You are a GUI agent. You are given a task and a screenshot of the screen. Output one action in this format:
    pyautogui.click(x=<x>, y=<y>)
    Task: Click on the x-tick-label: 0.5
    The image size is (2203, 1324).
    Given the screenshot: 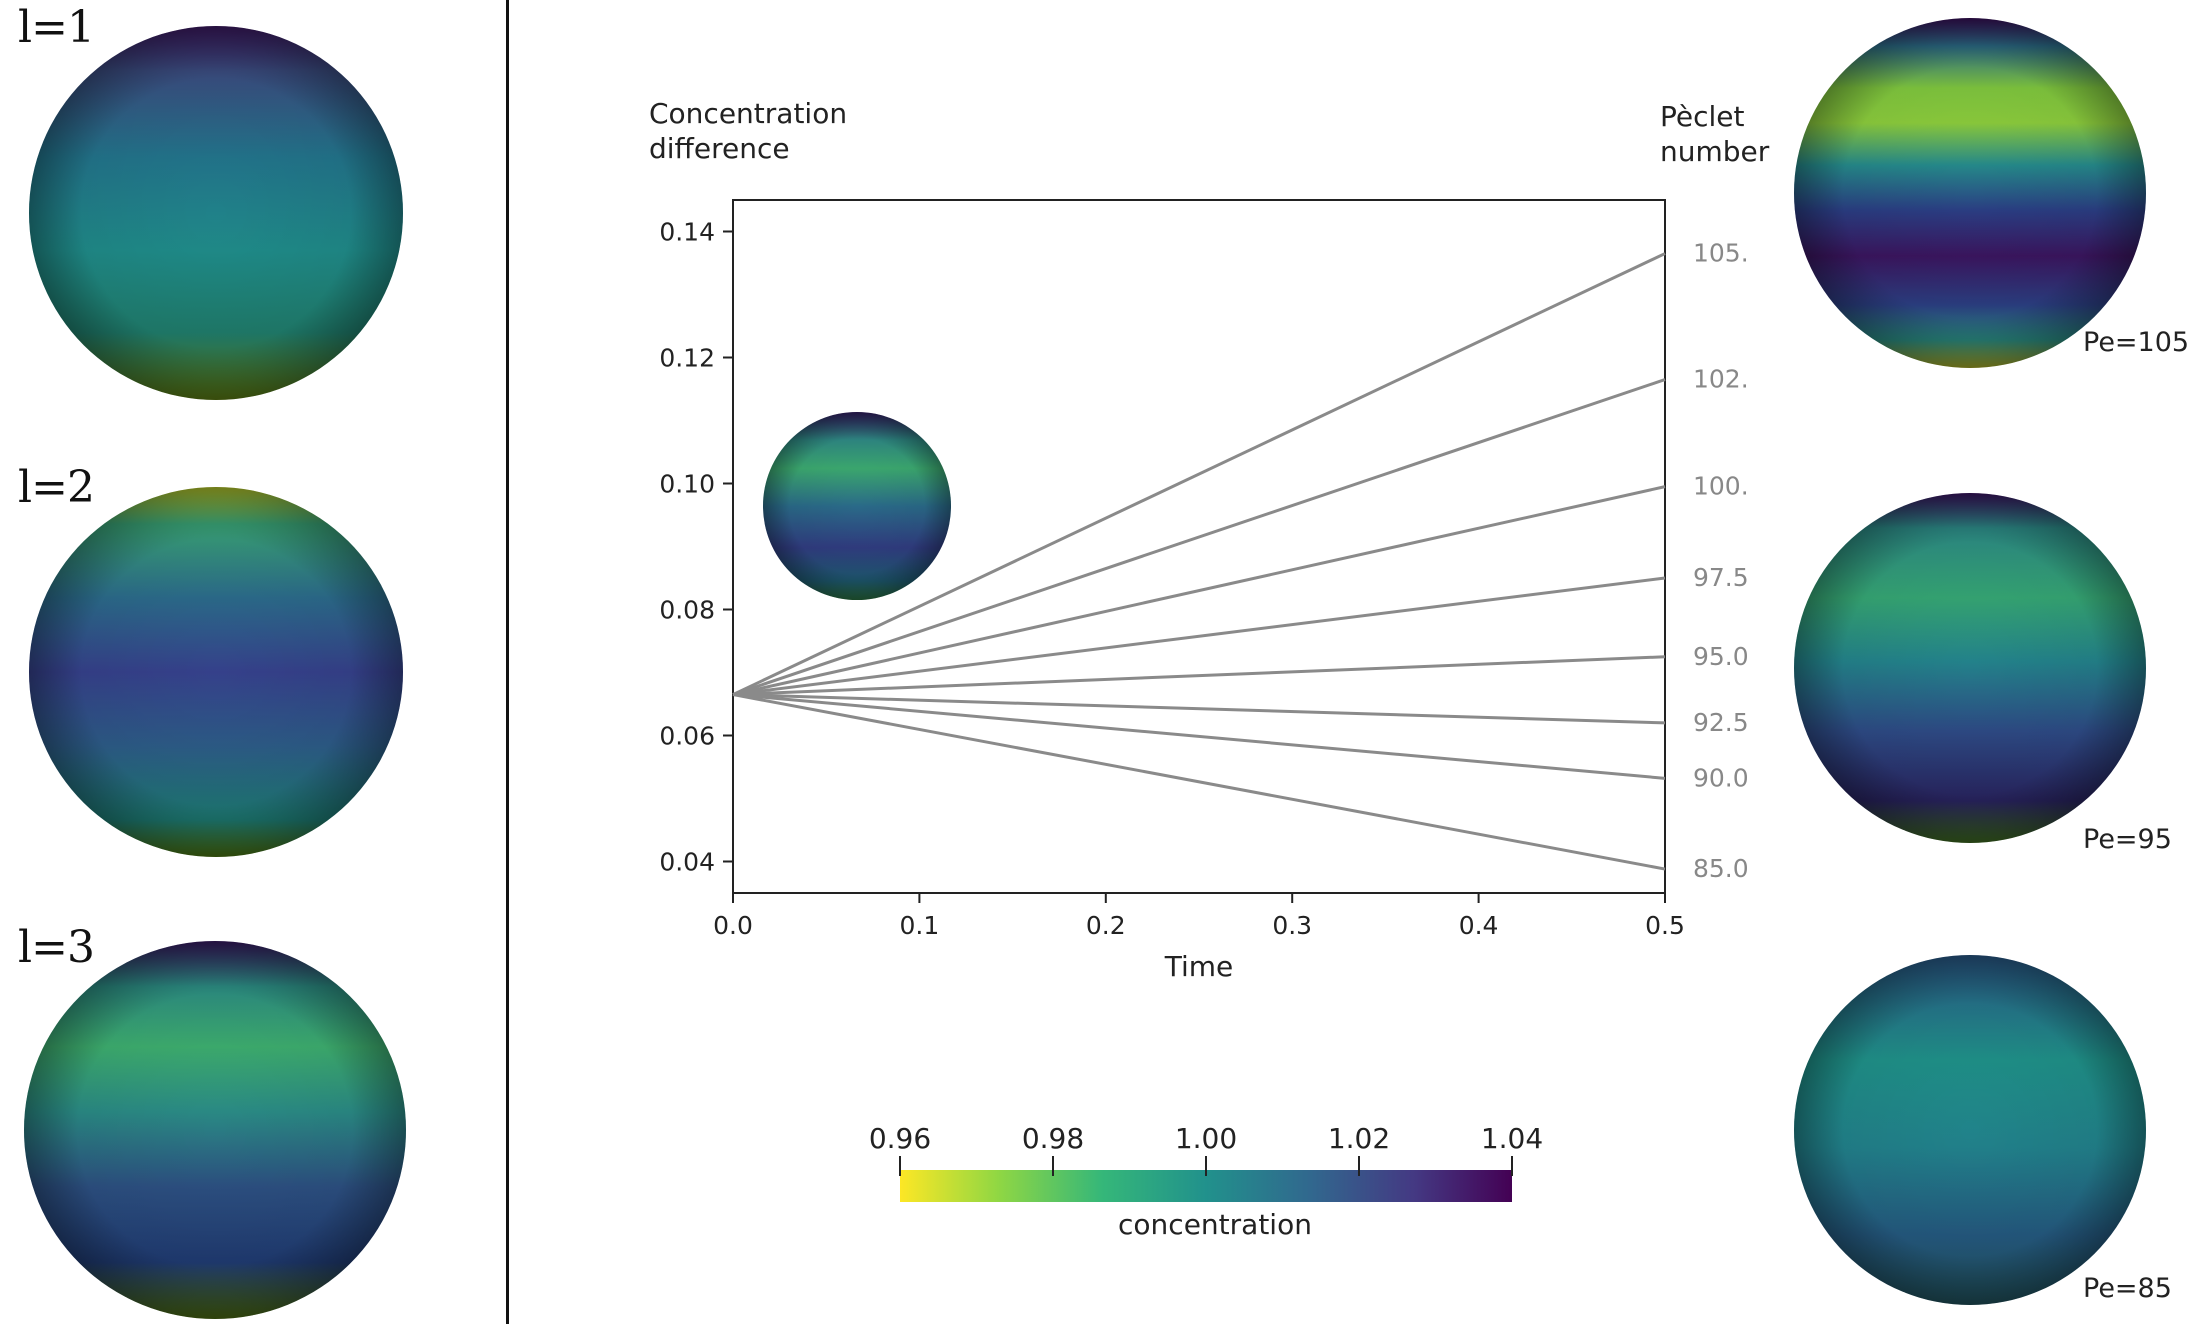 What is the action you would take?
    pyautogui.click(x=1665, y=925)
    